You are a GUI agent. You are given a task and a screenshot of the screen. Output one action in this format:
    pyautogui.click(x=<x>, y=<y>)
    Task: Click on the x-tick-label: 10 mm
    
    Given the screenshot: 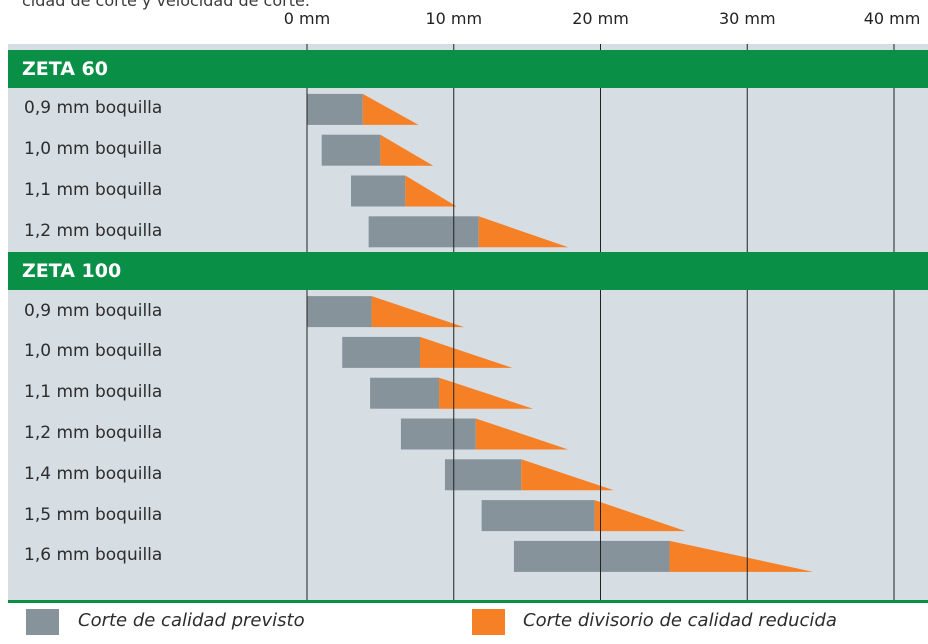 What is the action you would take?
    pyautogui.click(x=454, y=18)
    